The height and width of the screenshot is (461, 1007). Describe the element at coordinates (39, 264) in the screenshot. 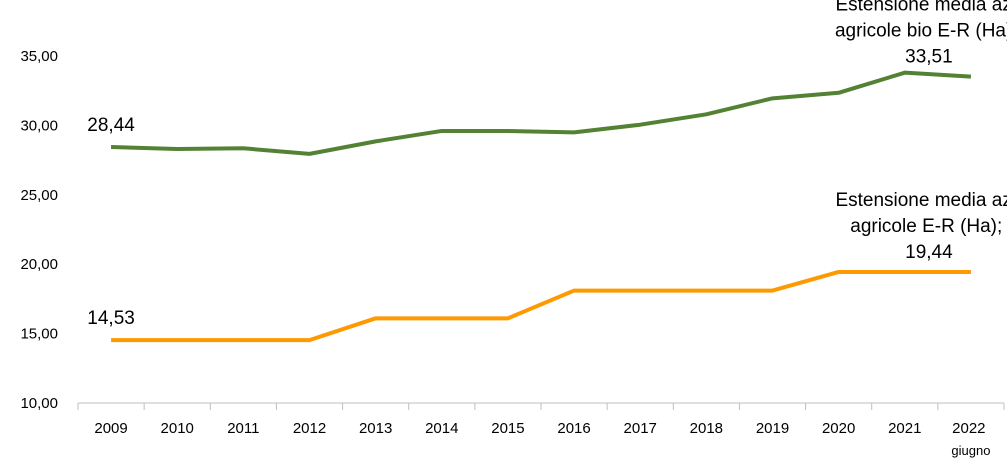

I see `y-tick-label: 20,00` at that location.